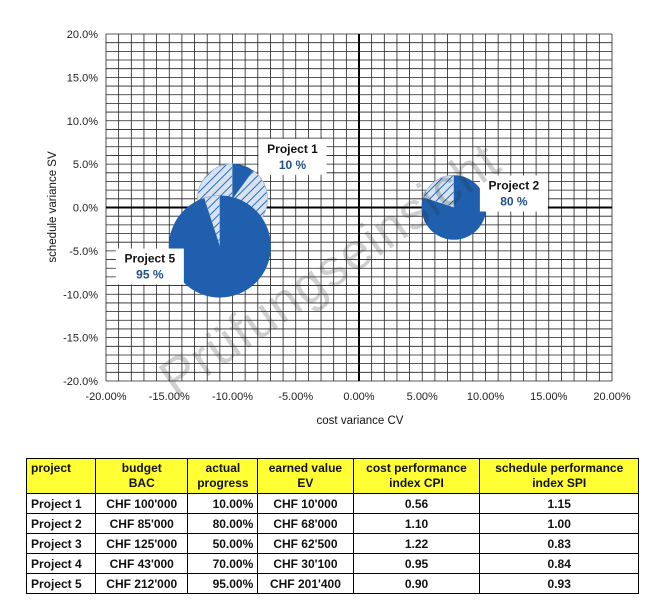 Image resolution: width=658 pixels, height=600 pixels. What do you see at coordinates (82, 35) in the screenshot?
I see `y-tick-label: 20.0%` at bounding box center [82, 35].